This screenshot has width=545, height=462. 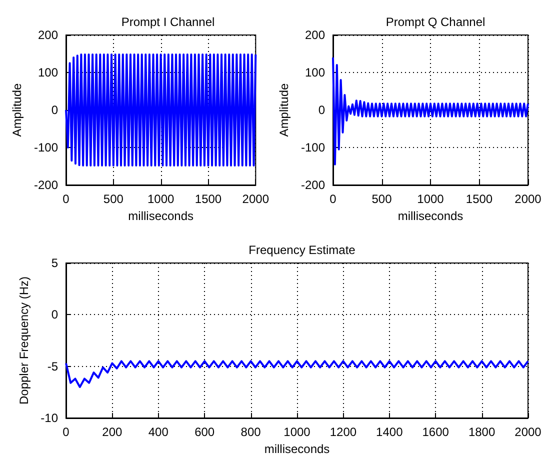 What do you see at coordinates (302, 250) in the screenshot?
I see `chart-title: Frequency Estimate` at bounding box center [302, 250].